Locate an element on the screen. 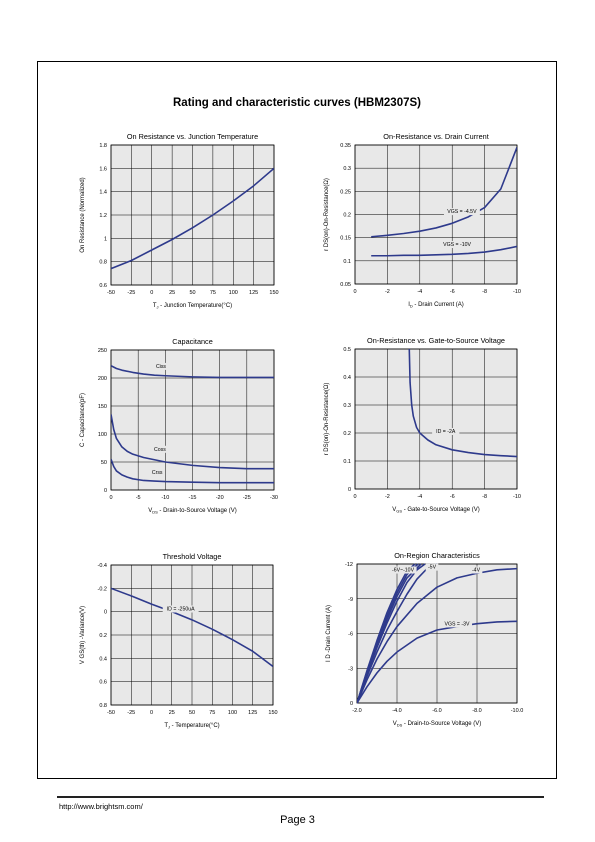 This screenshot has width=595, height=842. chart-title: On Resistance vs. Junction Temperature is located at coordinates (192, 136).